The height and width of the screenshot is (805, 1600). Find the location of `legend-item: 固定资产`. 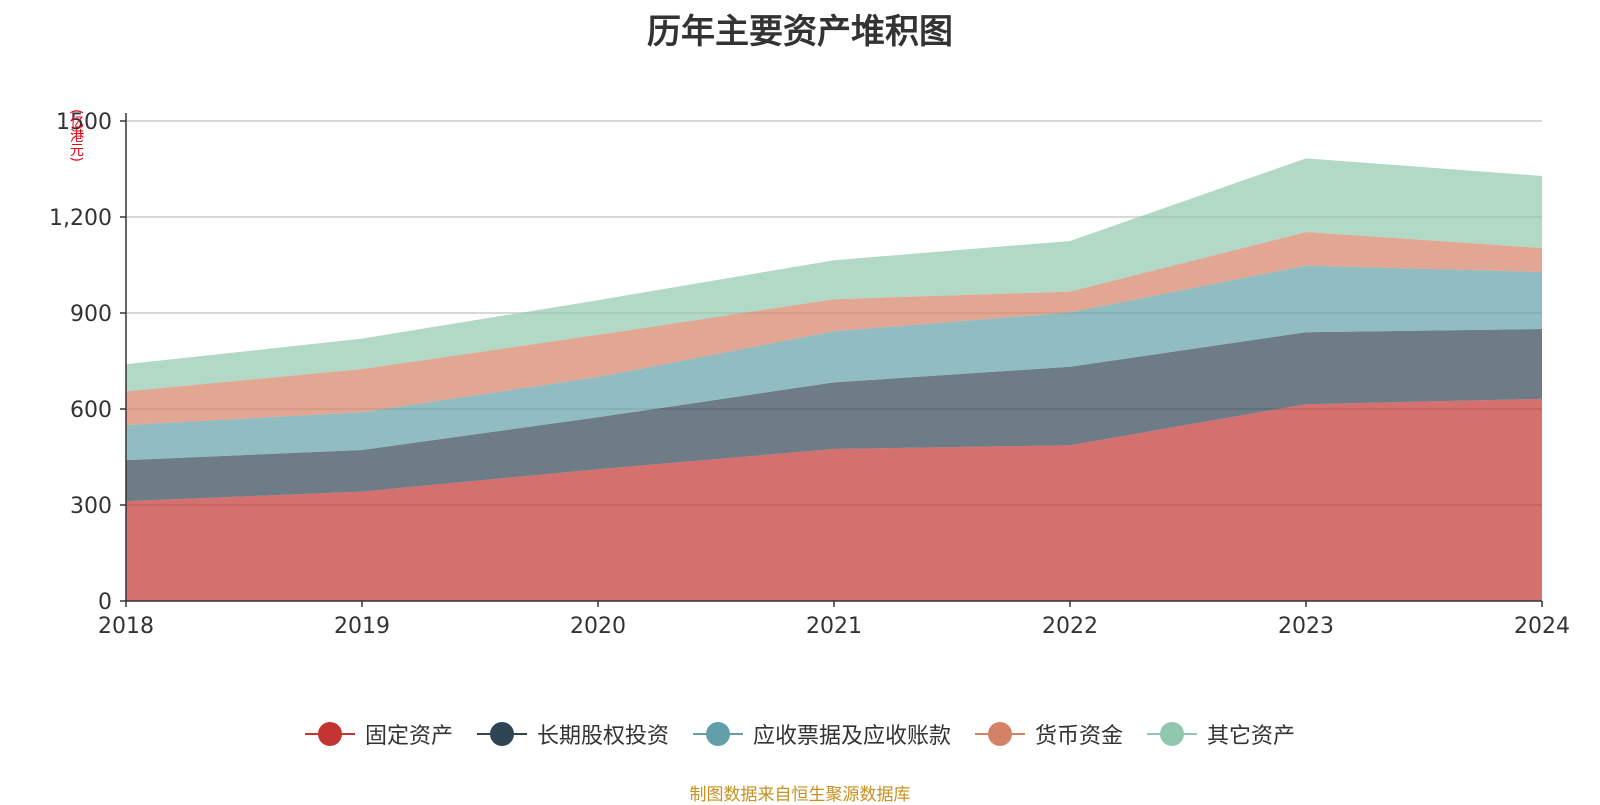

legend-item: 固定资产 is located at coordinates (378, 734).